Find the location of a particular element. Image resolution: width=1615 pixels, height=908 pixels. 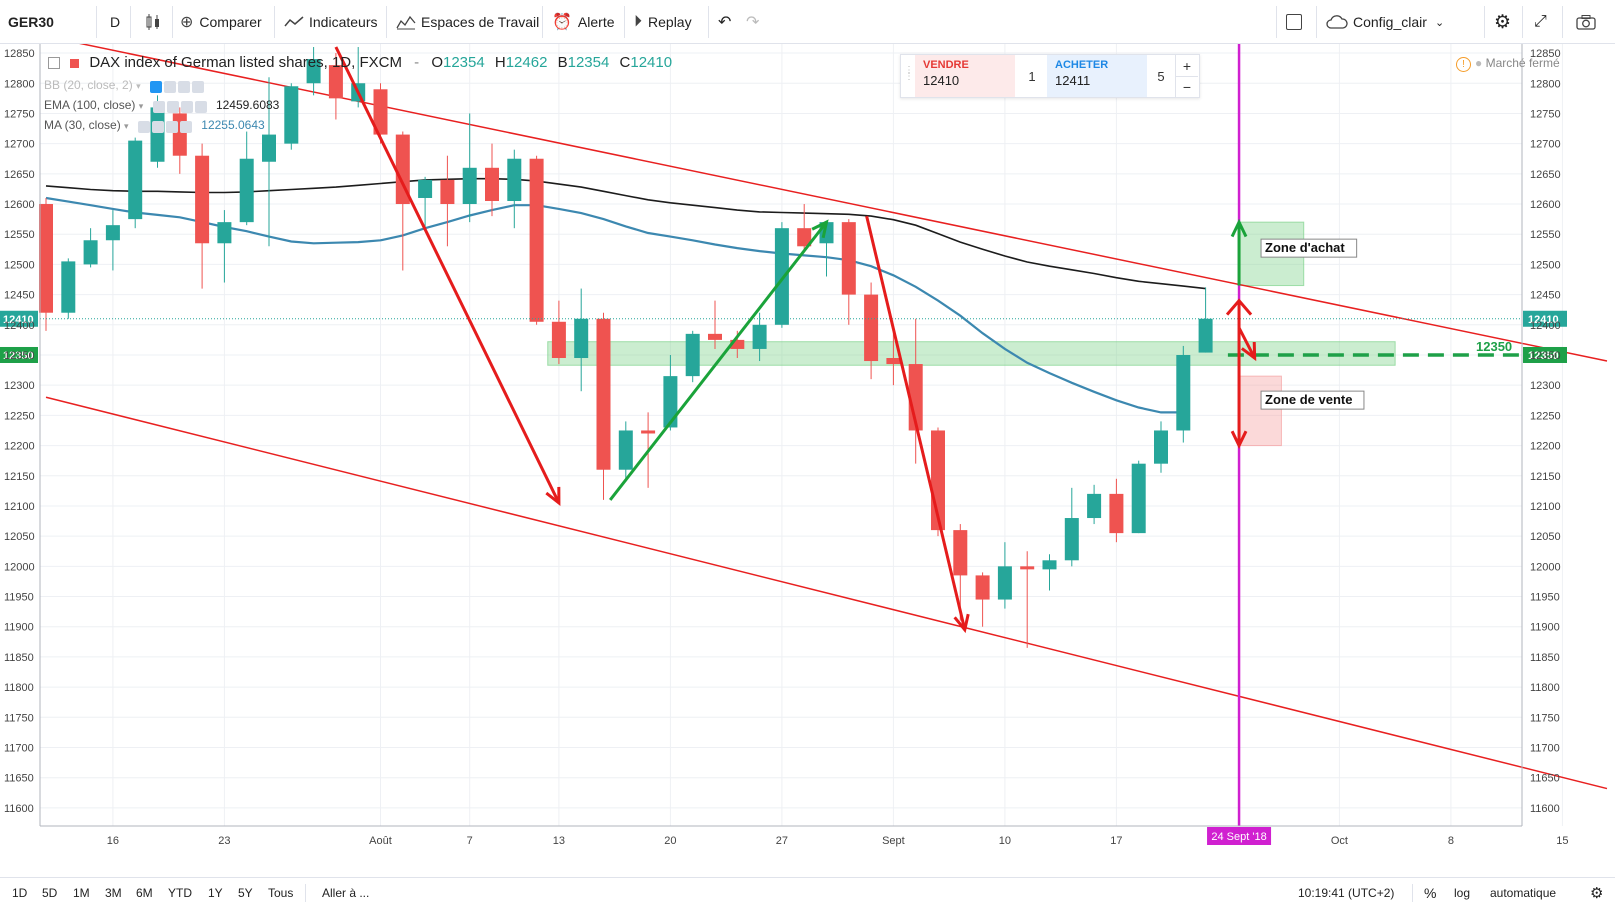

snapshot-button is located at coordinates (1586, 22).